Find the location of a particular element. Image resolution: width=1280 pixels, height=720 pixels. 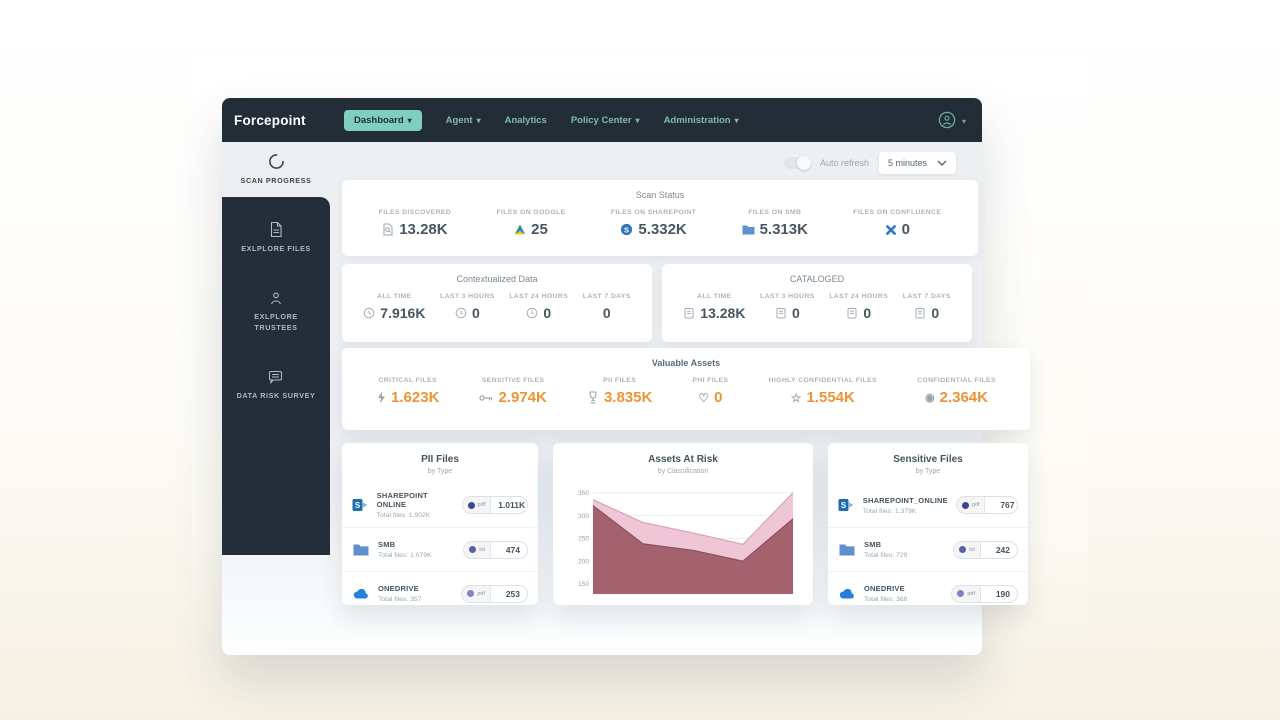

stat-highly-confidential-files: HIGHLY CONFIDENTIAL FILES 1.554K is located at coordinates (823, 391).